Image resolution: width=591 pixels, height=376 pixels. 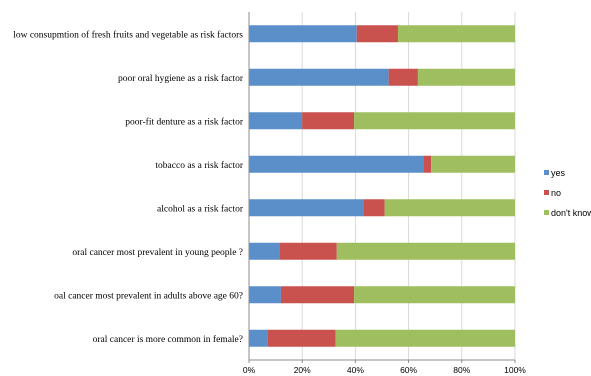 I want to click on x-tick-label: 0%, so click(x=249, y=370).